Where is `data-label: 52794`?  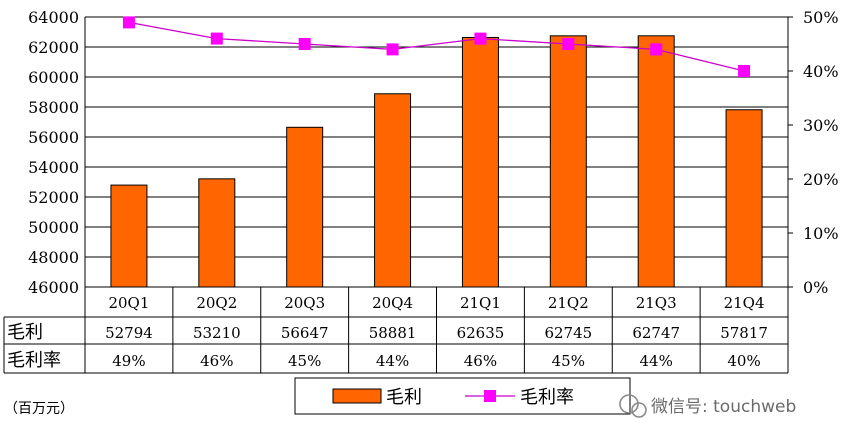
data-label: 52794 is located at coordinates (129, 333).